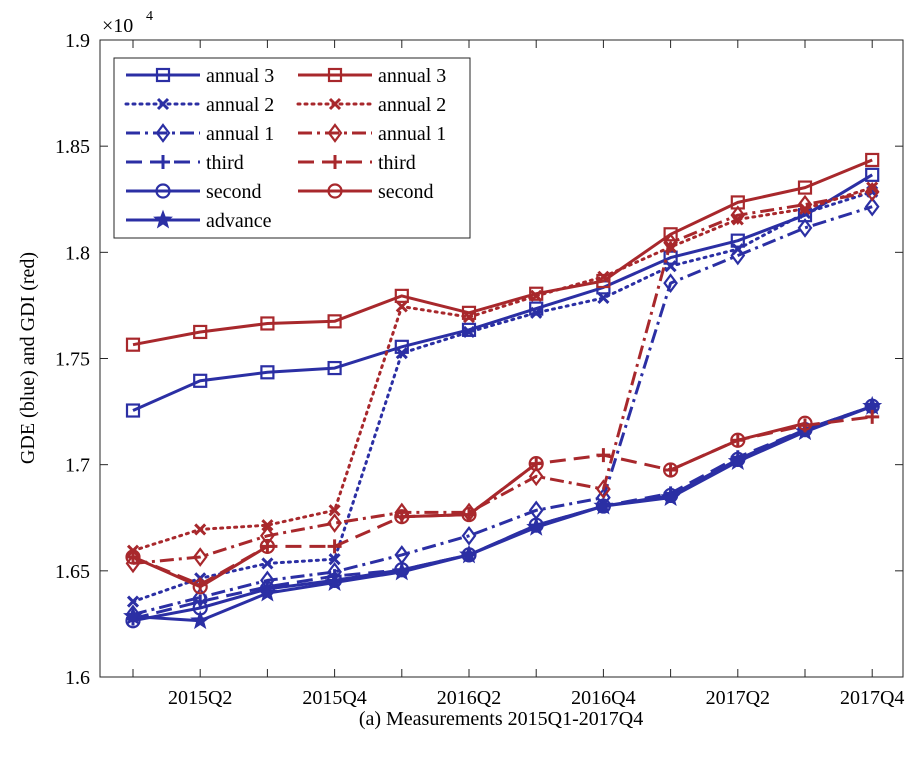  What do you see at coordinates (603, 698) in the screenshot?
I see `x-tick-label: 2016Q4` at bounding box center [603, 698].